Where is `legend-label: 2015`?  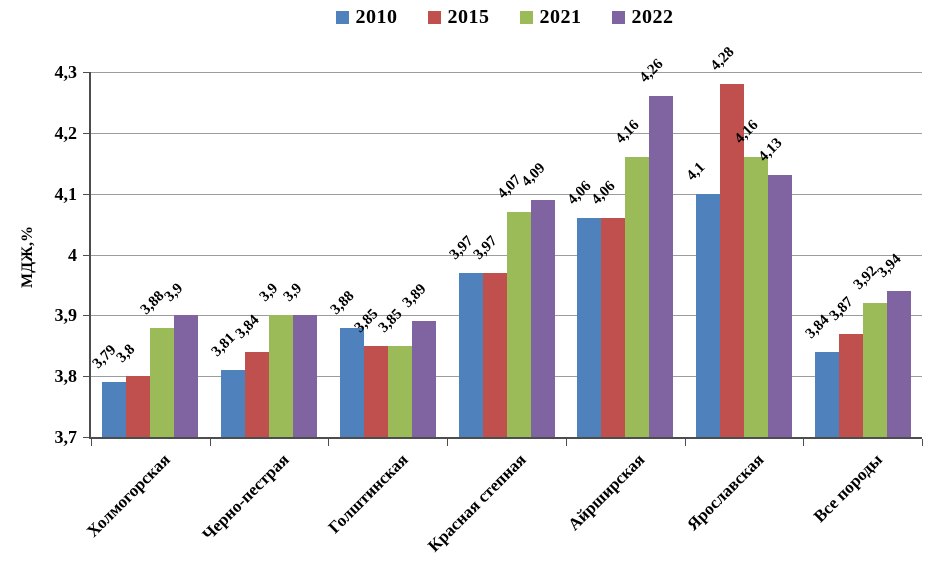
legend-label: 2015 is located at coordinates (468, 17).